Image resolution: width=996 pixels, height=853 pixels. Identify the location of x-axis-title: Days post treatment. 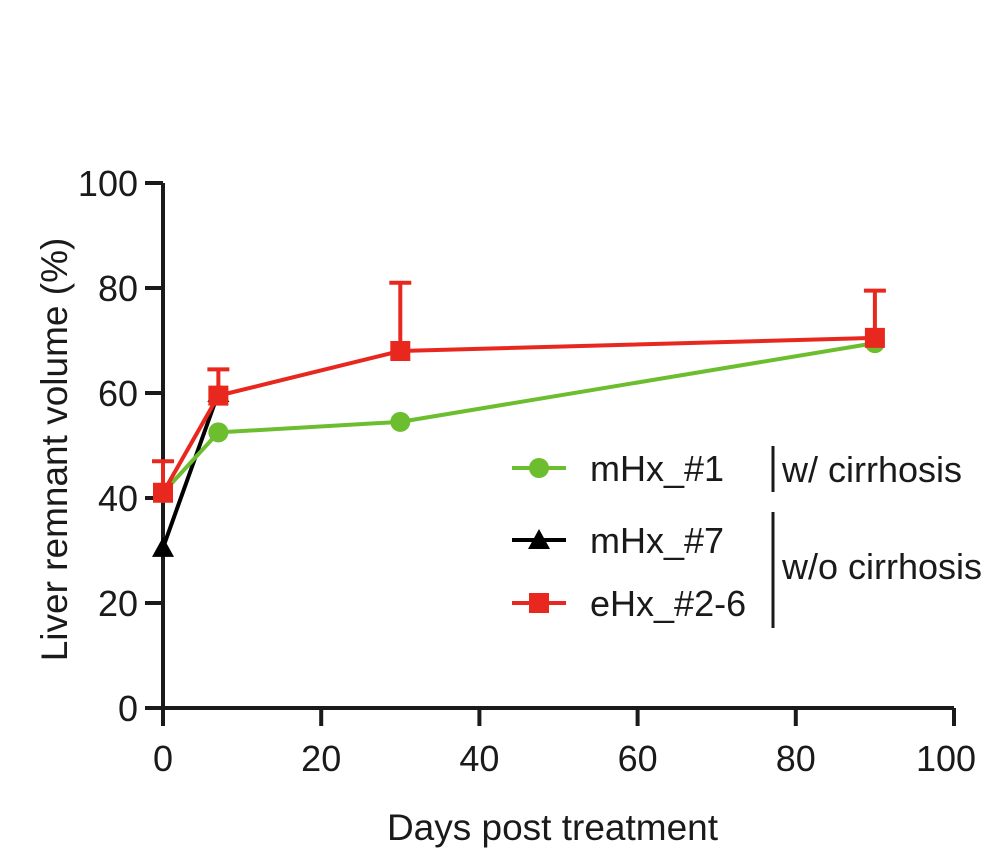
(553, 827).